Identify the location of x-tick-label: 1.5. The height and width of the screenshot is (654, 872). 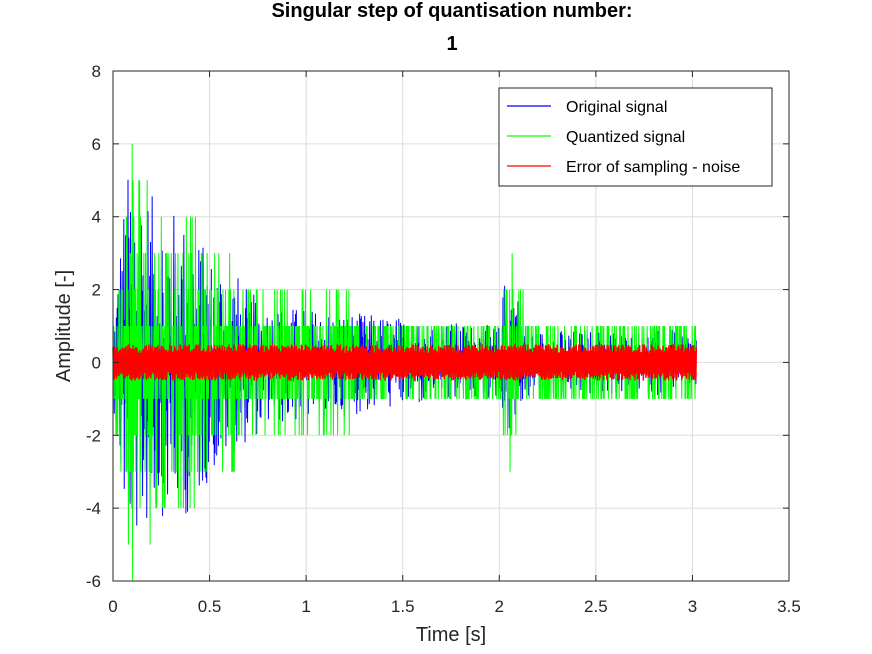
(403, 606).